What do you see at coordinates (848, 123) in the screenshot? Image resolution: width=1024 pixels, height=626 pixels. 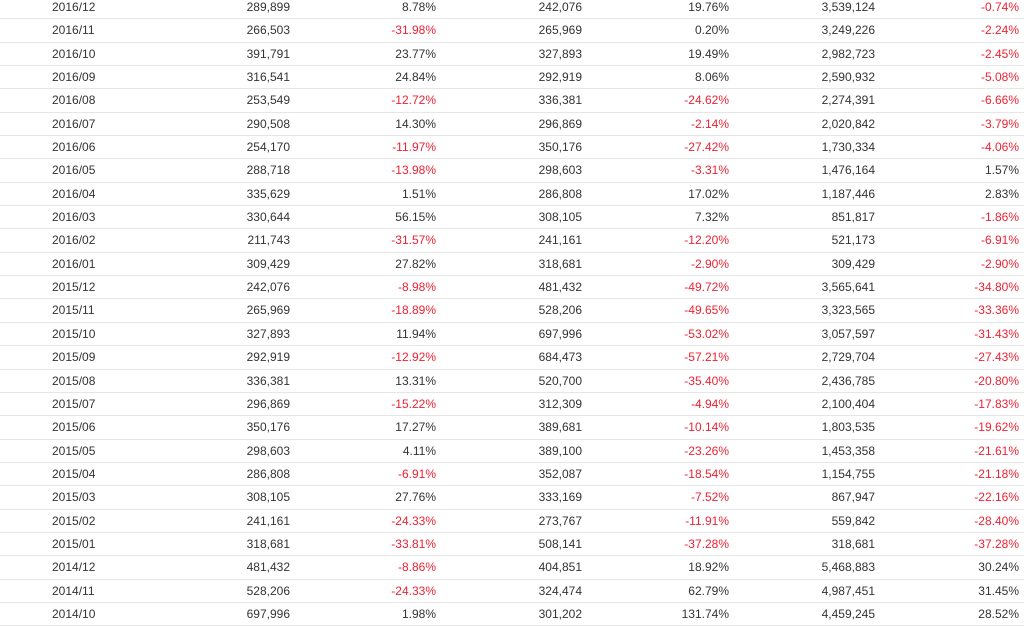 I see `cumulative-cell: 2,020,842` at bounding box center [848, 123].